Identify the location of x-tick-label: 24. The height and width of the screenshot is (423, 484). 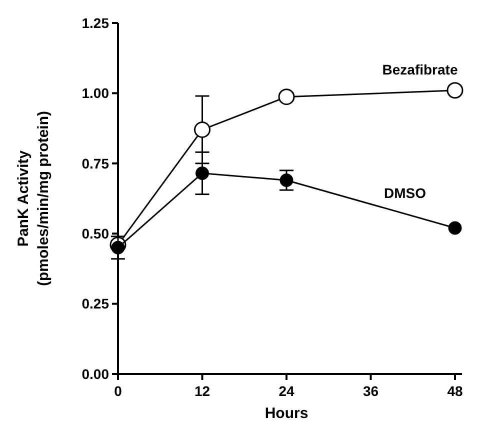
(286, 391).